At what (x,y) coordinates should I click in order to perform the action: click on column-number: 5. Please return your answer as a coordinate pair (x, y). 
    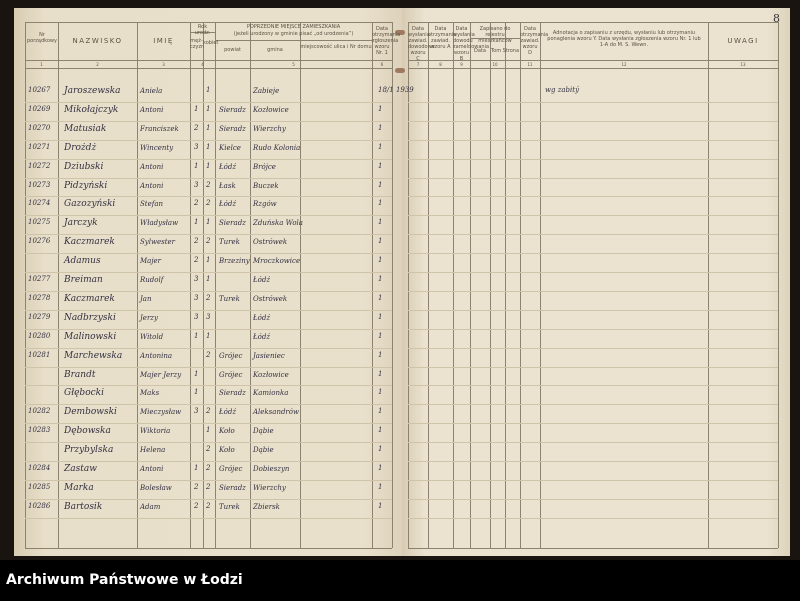
    Looking at the image, I should click on (293, 64).